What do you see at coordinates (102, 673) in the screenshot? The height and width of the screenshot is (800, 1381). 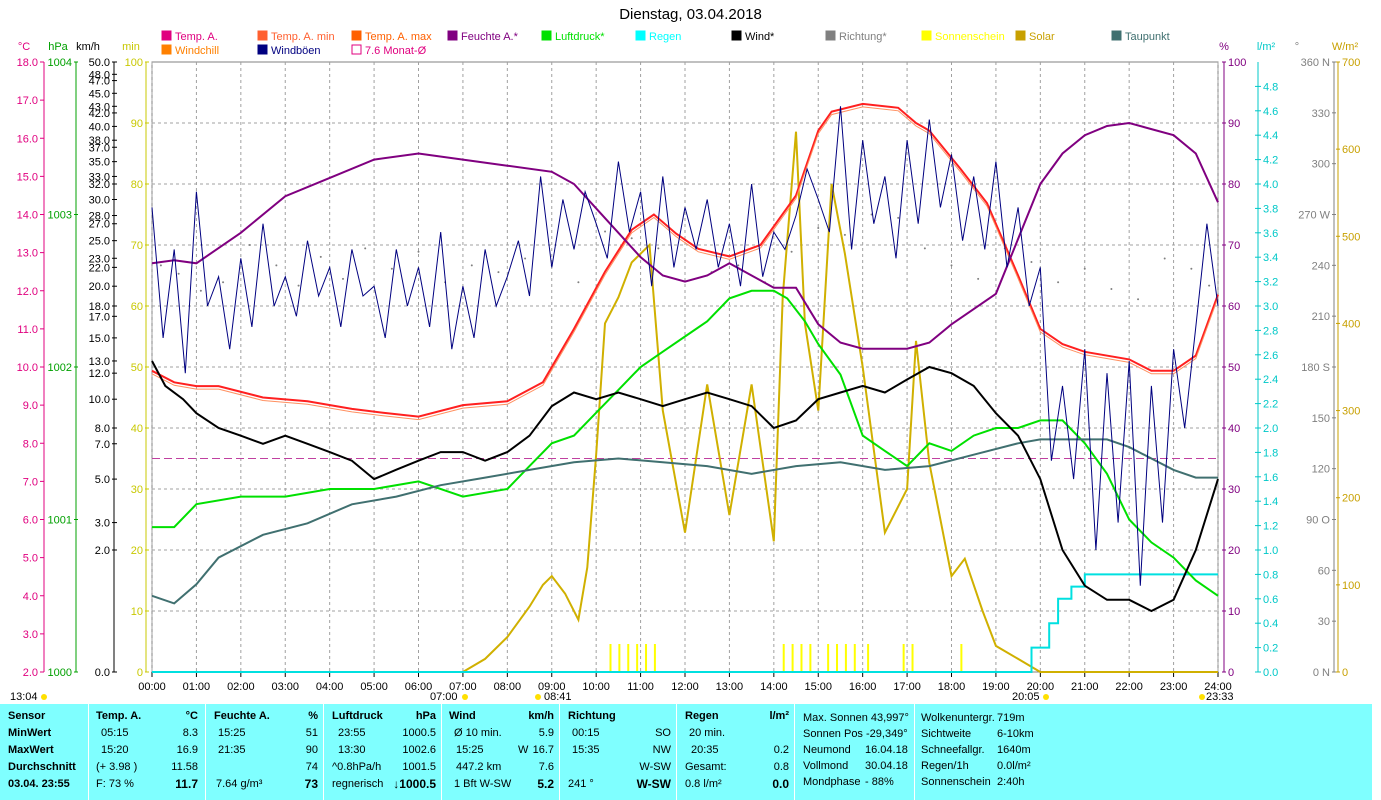 I see `wind-tick-label: 0.0` at bounding box center [102, 673].